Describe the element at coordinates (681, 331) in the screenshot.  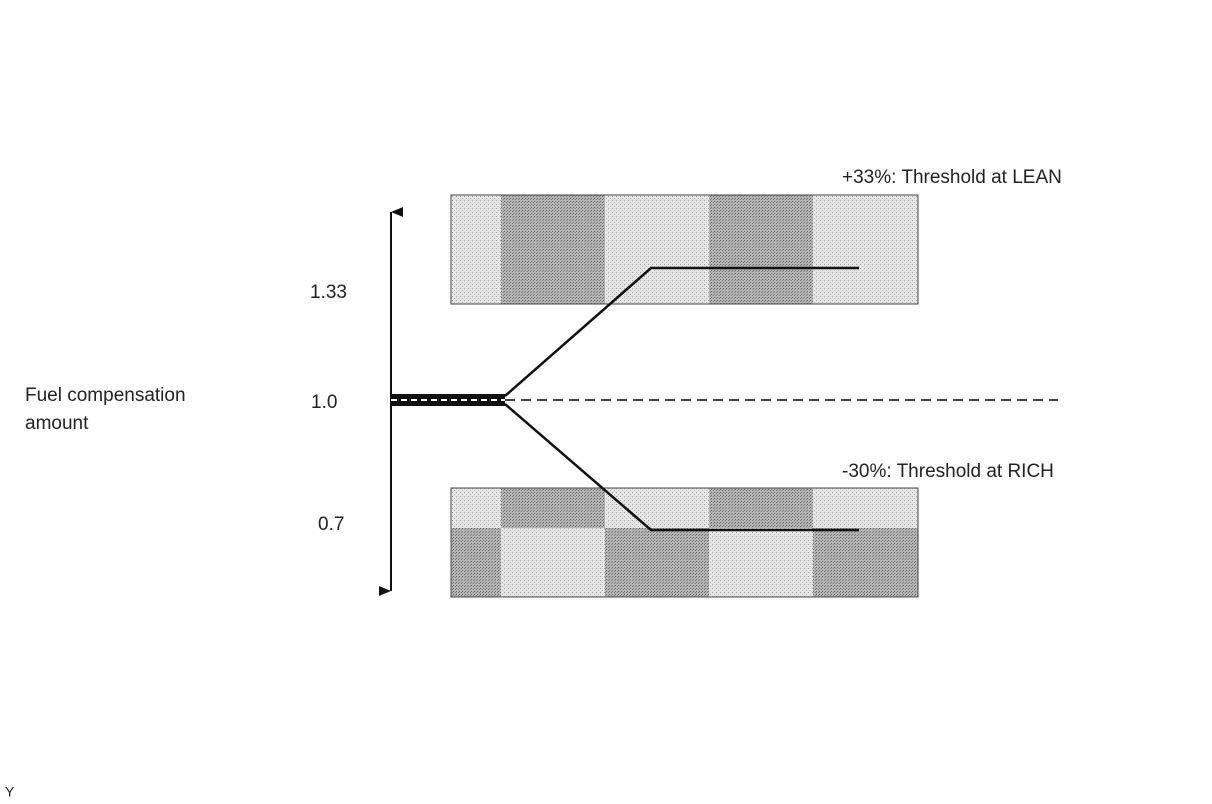
I see `lean-curve` at that location.